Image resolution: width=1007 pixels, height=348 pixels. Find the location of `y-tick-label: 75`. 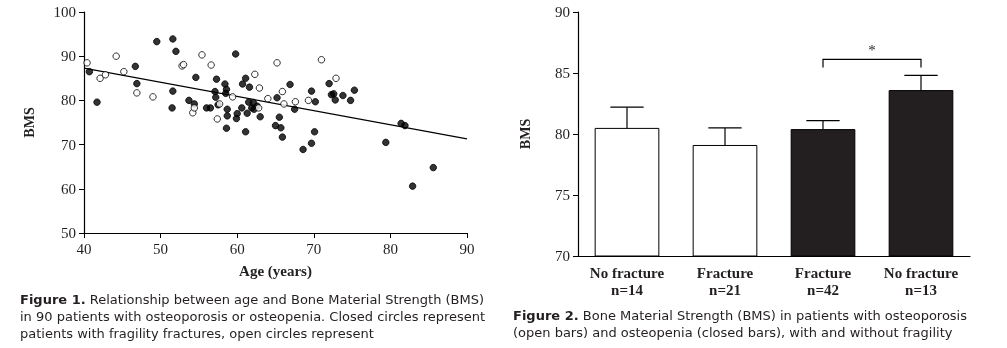

y-tick-label: 75 is located at coordinates (562, 195).